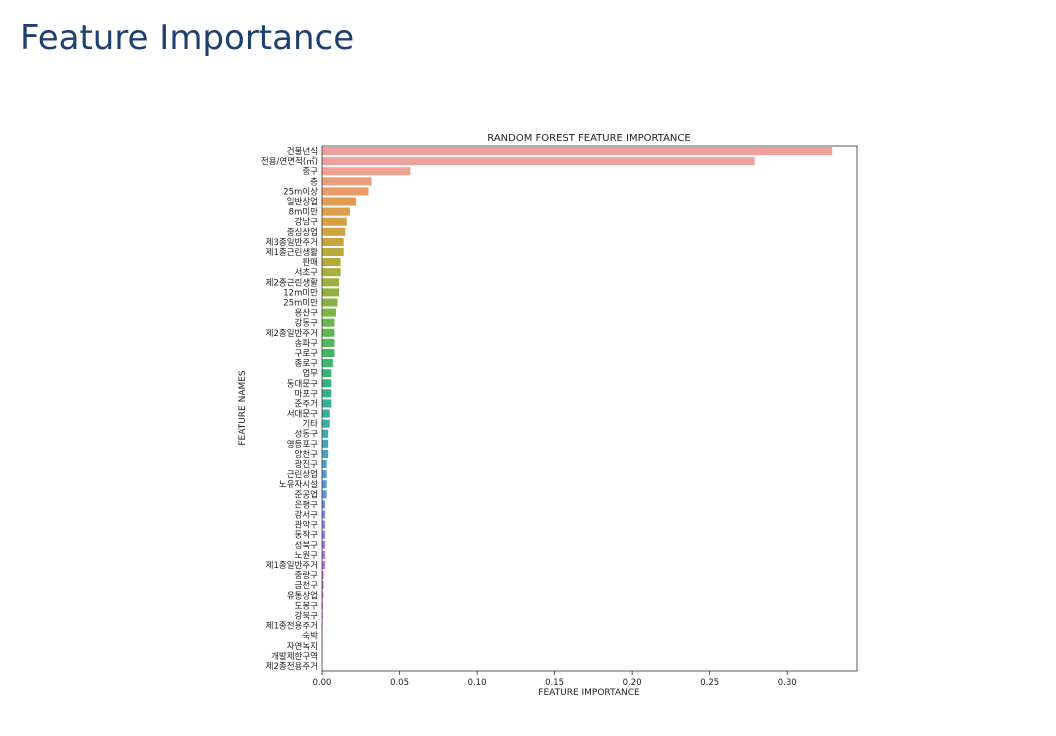 The height and width of the screenshot is (736, 1056). Describe the element at coordinates (307, 575) in the screenshot. I see `y-tick-label: 중랑구` at that location.